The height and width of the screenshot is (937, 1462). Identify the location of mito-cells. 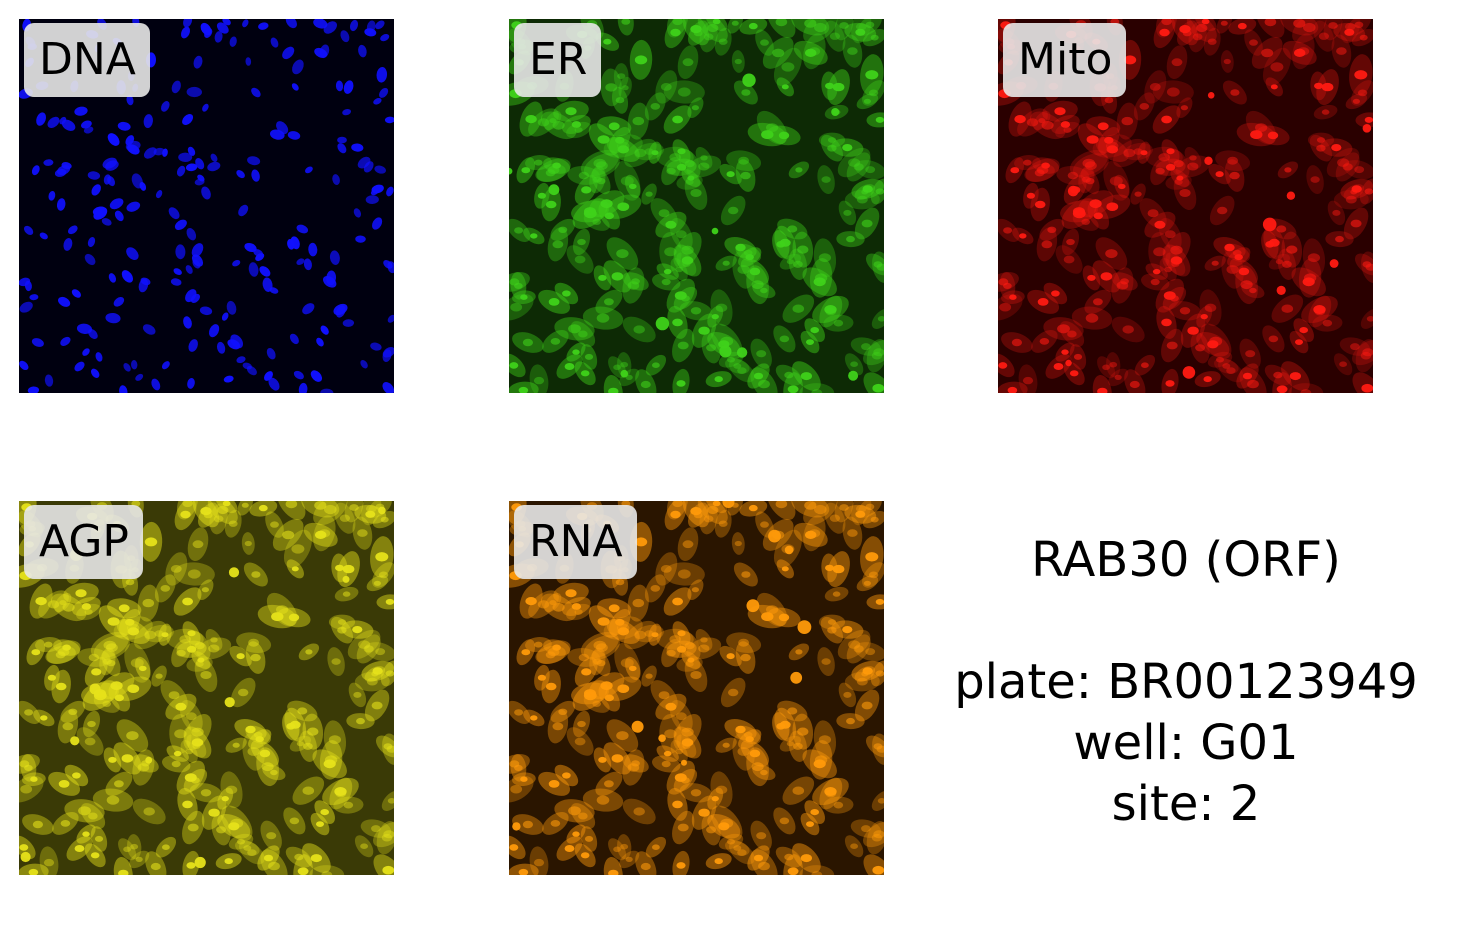
(1185, 206).